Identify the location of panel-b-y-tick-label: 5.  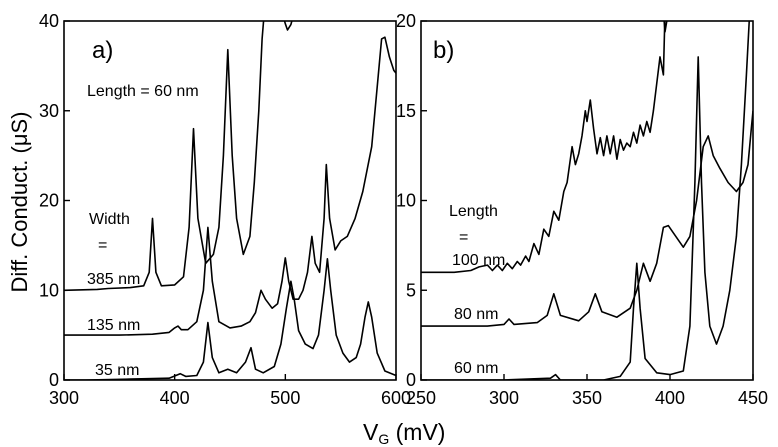
(411, 290).